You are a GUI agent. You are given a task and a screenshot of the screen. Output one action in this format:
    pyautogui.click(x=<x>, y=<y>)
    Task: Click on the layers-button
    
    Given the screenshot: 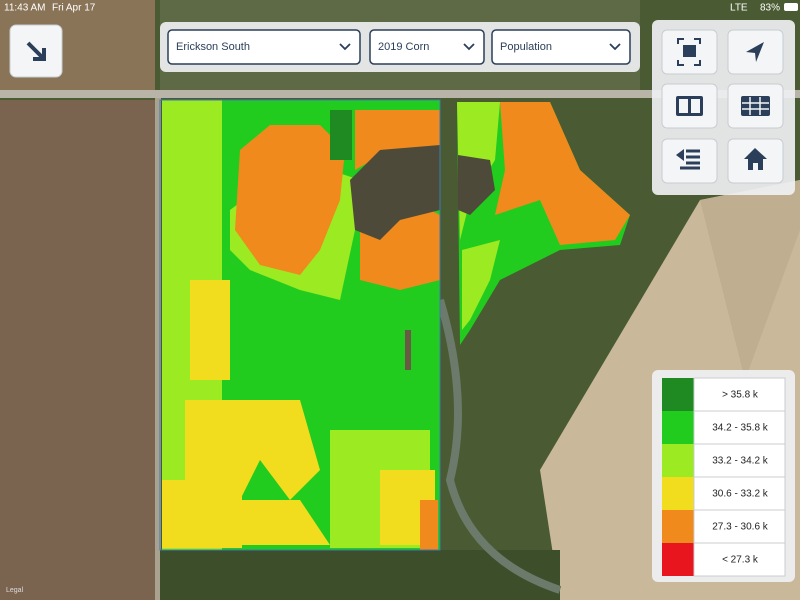 What is the action you would take?
    pyautogui.click(x=689, y=161)
    